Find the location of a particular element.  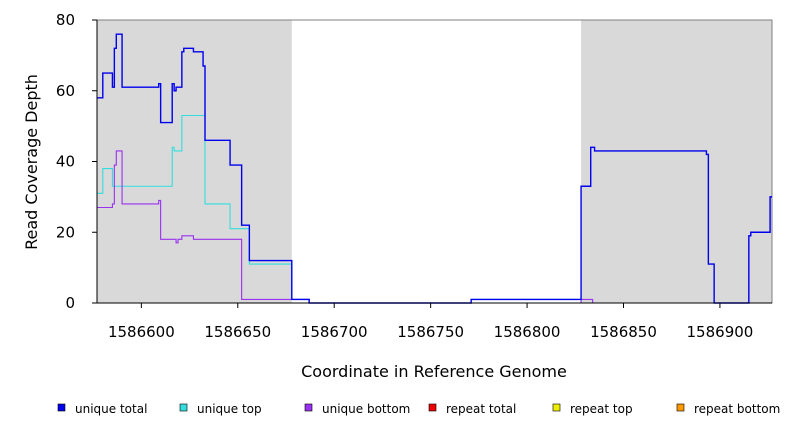

legend-swatch-unique-bottom is located at coordinates (308, 407).